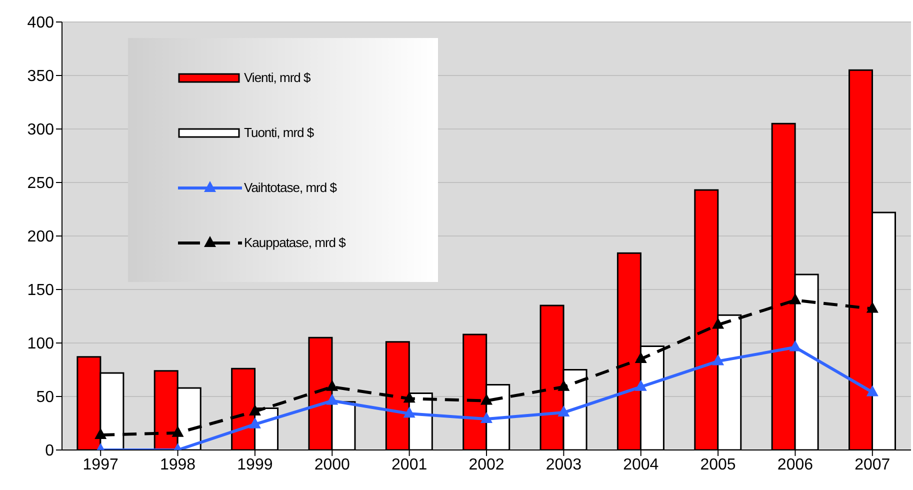 Image resolution: width=913 pixels, height=490 pixels. Describe the element at coordinates (872, 465) in the screenshot. I see `x-tick-label: 2007` at that location.